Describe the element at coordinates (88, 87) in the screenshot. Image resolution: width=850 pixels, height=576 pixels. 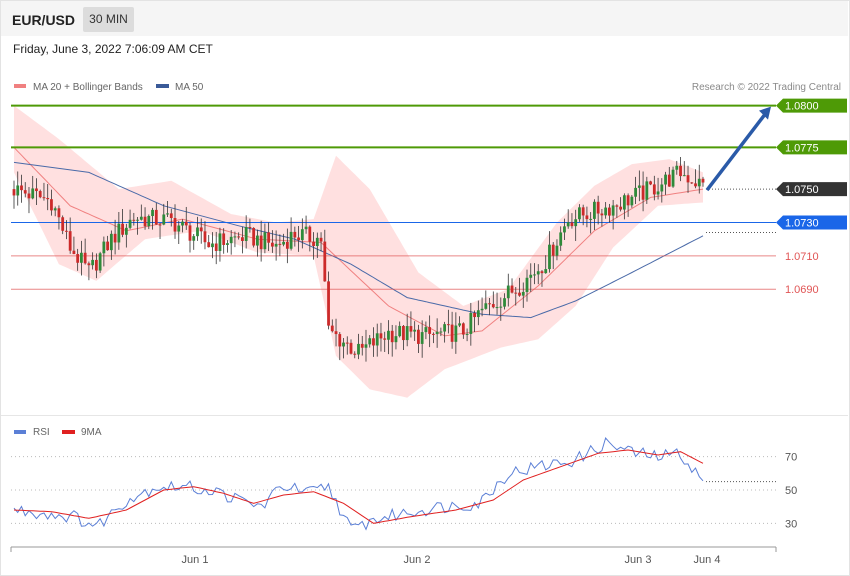
I see `ma20-legend-label: MA 20 + Bollinger Bands` at that location.